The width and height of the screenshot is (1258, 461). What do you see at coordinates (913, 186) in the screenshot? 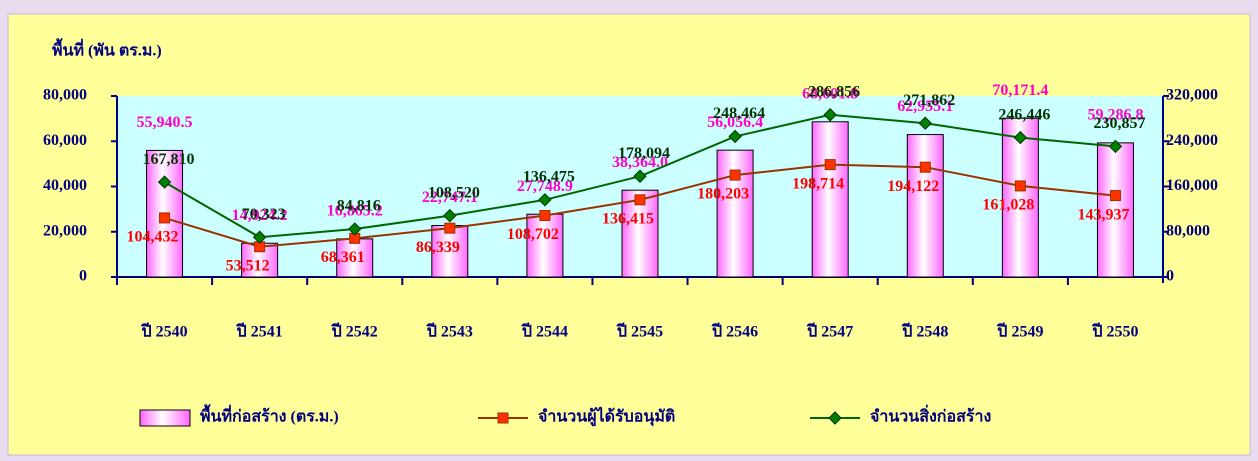
I see `line-value-label: 194,122` at bounding box center [913, 186].